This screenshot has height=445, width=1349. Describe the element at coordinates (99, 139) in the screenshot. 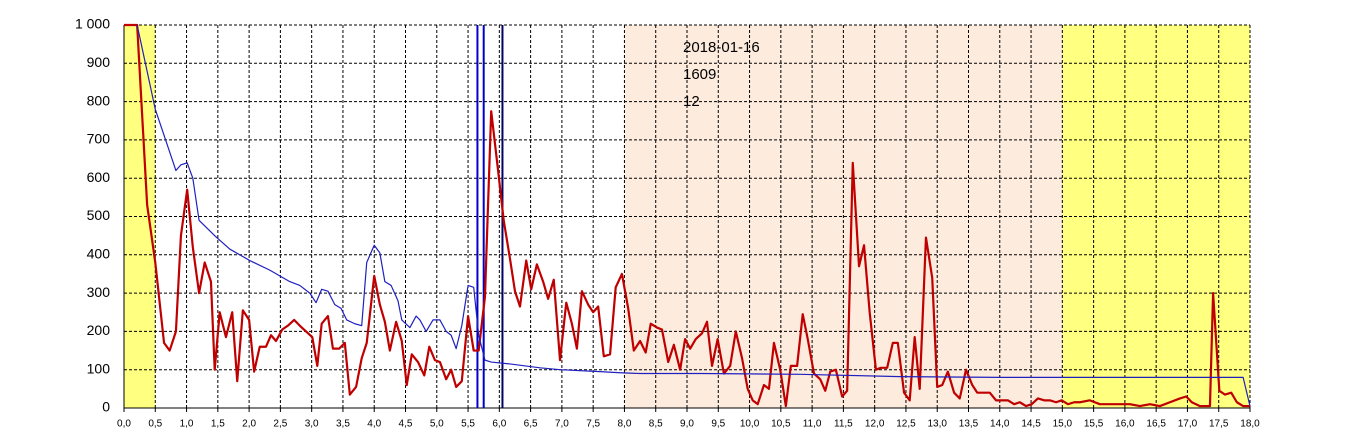

I see `y-tick-label: 700` at that location.